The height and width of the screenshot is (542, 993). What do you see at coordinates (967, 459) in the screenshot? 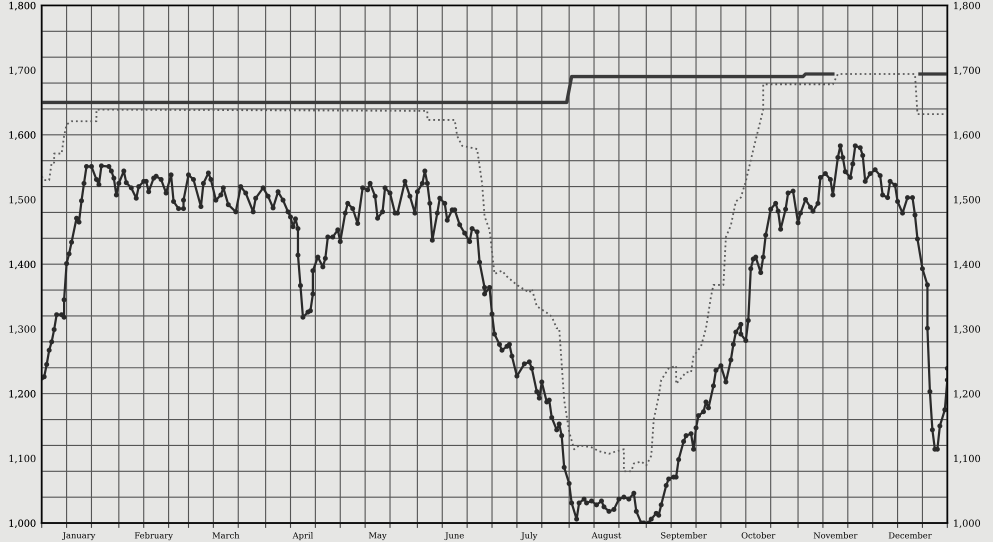
I see `y2-tick-label: 1,100` at bounding box center [967, 459].